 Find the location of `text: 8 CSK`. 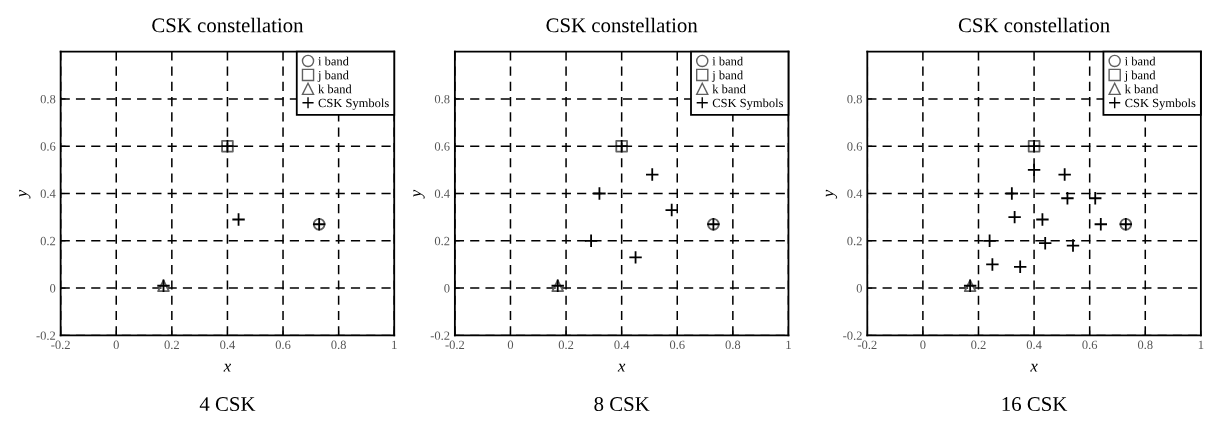

text: 8 CSK is located at coordinates (622, 404).